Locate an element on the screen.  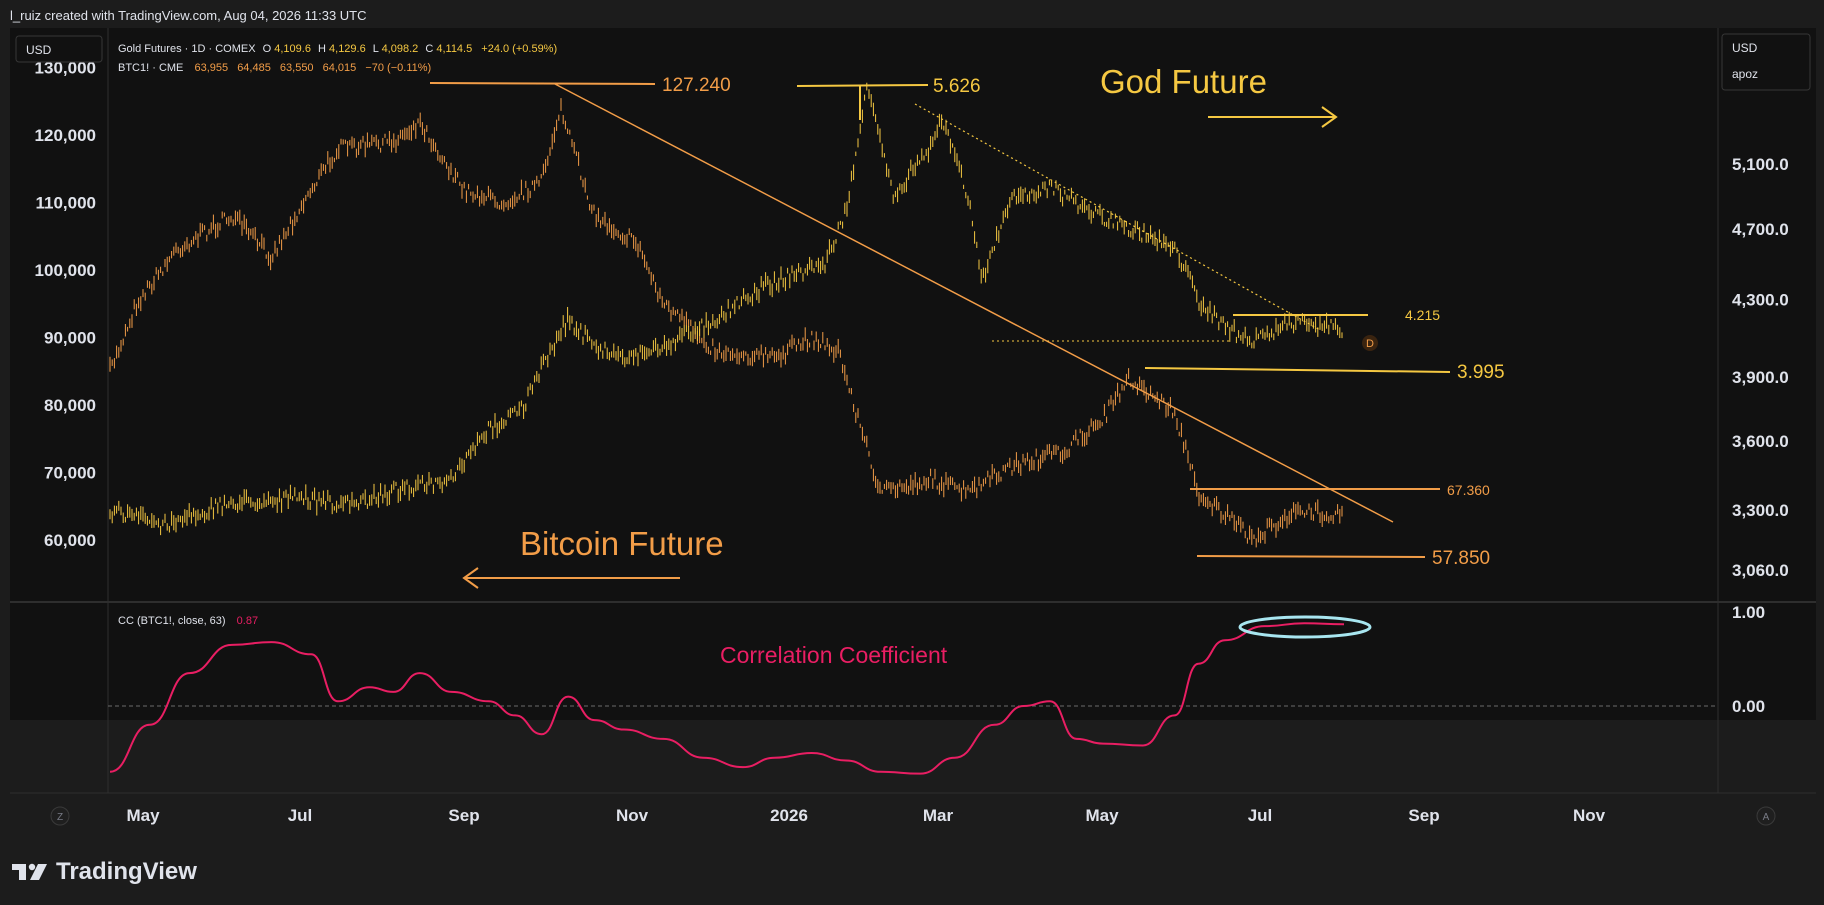
z-button is located at coordinates (60, 816).